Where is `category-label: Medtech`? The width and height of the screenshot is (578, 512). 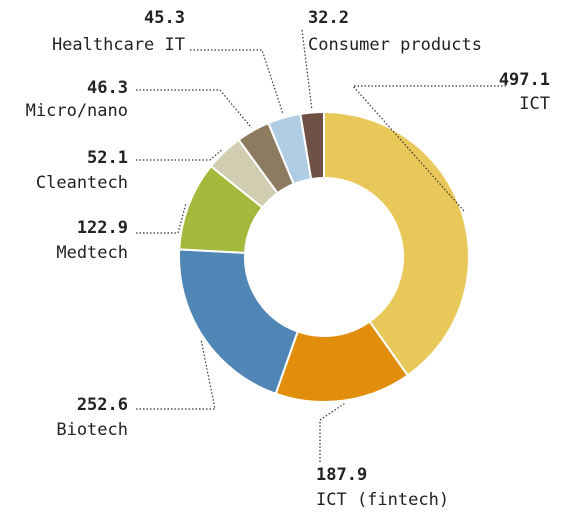 category-label: Medtech is located at coordinates (92, 253).